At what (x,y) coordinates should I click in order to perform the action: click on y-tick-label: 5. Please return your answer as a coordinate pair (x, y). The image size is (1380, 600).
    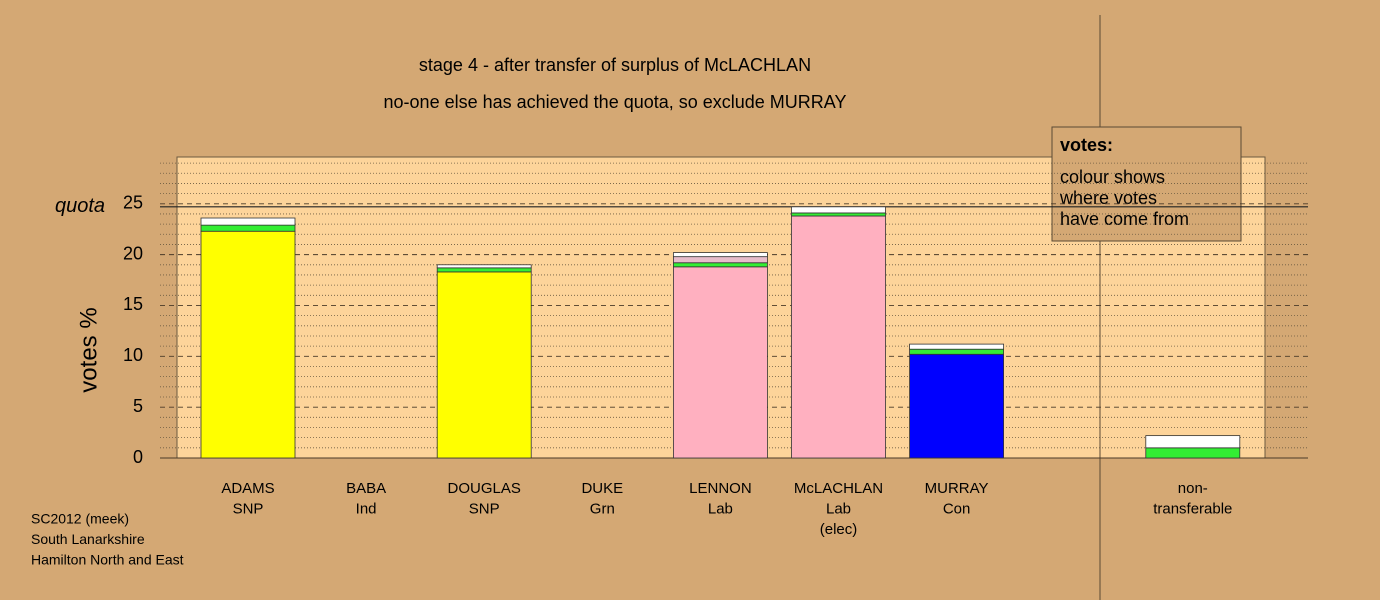
    Looking at the image, I should click on (138, 406).